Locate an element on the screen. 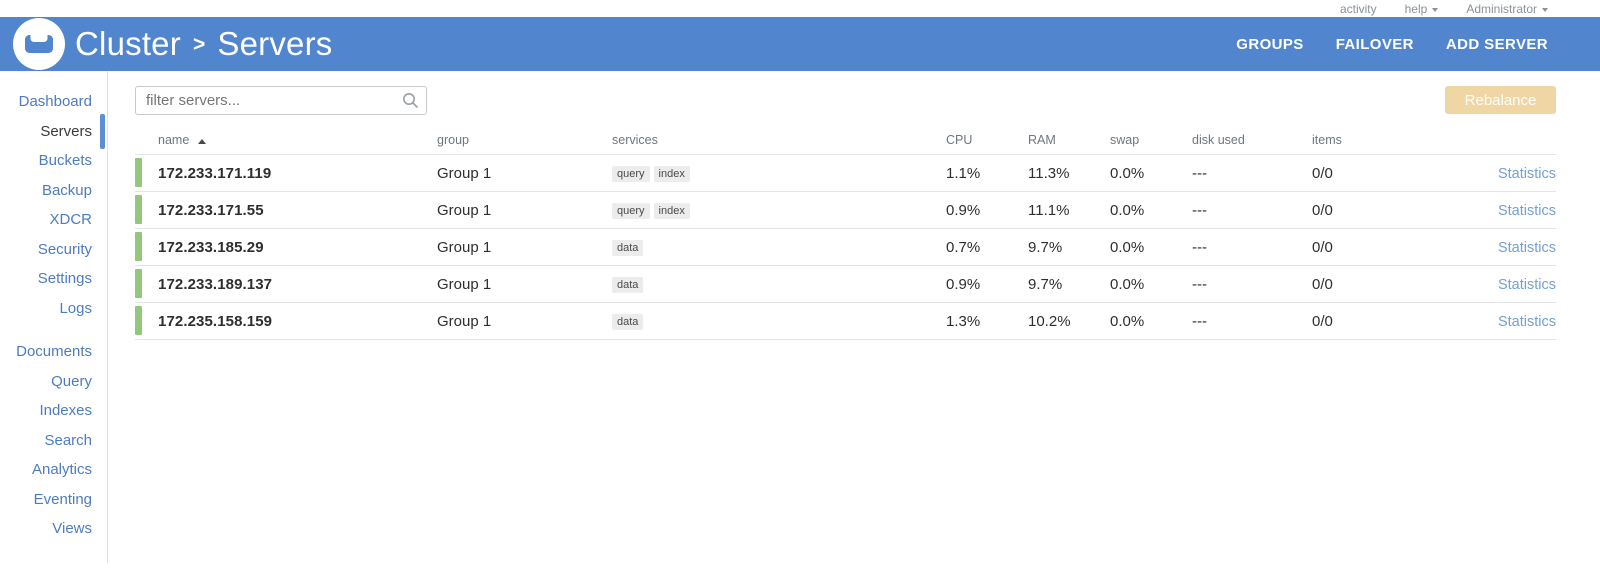  server-name: 172.233.171.119 is located at coordinates (215, 173).